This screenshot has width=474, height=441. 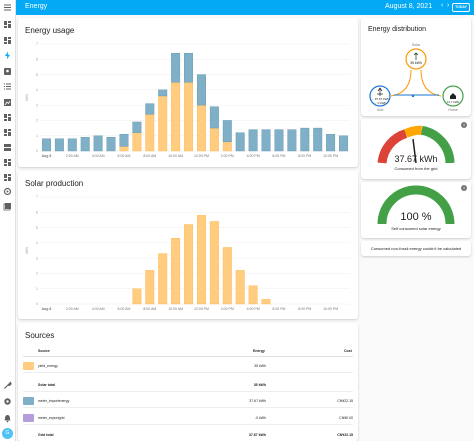 I want to click on map-icon, so click(x=7, y=71).